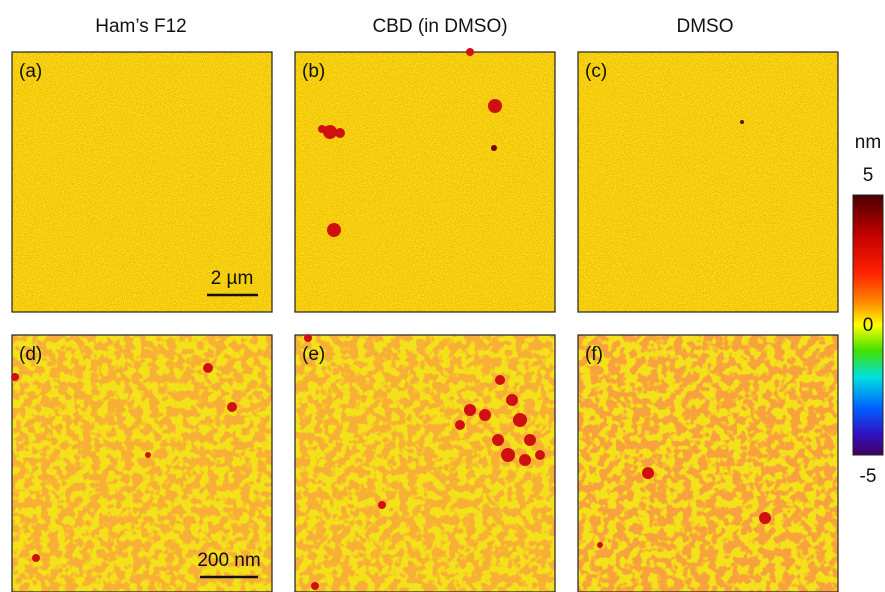 The height and width of the screenshot is (592, 885). I want to click on panel-label: (f), so click(594, 354).